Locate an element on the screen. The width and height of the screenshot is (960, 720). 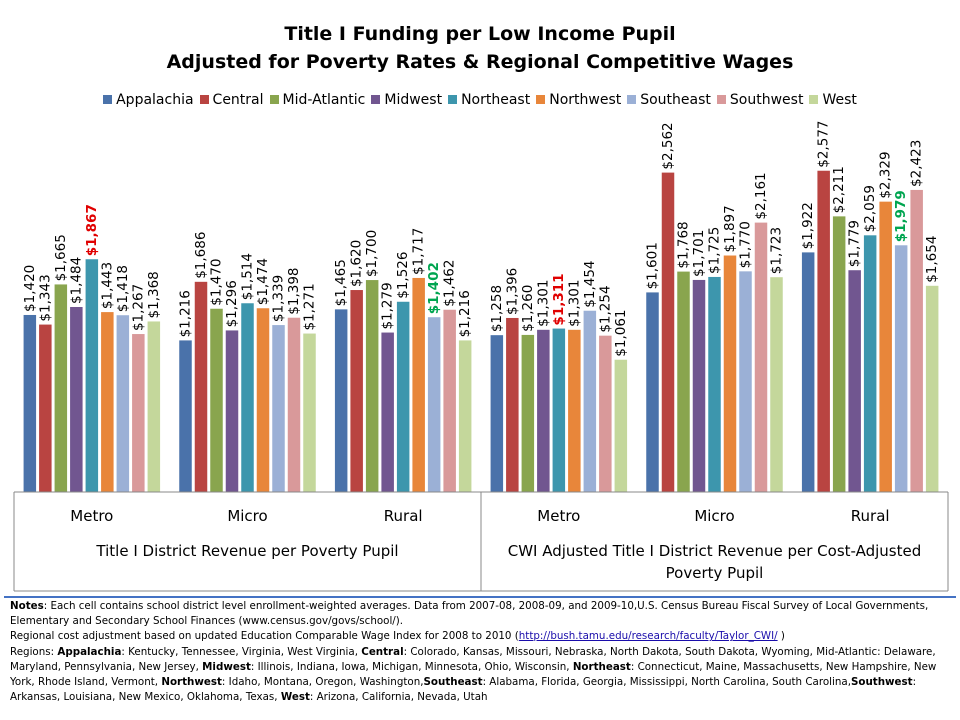
data-label: $1,723 is located at coordinates (777, 250).